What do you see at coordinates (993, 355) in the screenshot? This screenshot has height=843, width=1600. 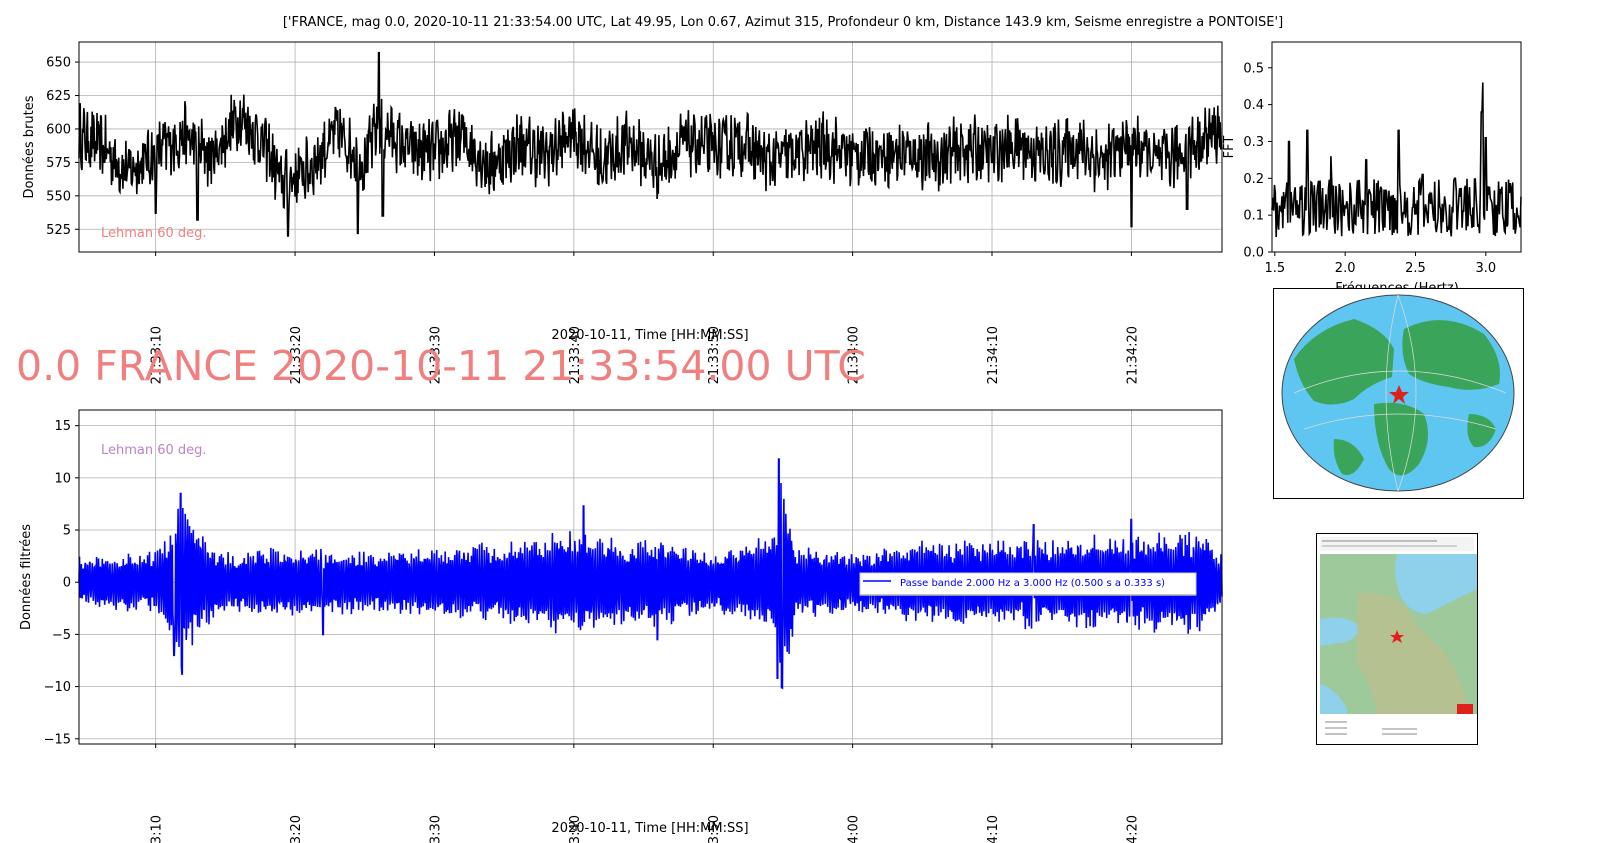 I see `raw-x-tick-label: 21:34:10` at bounding box center [993, 355].